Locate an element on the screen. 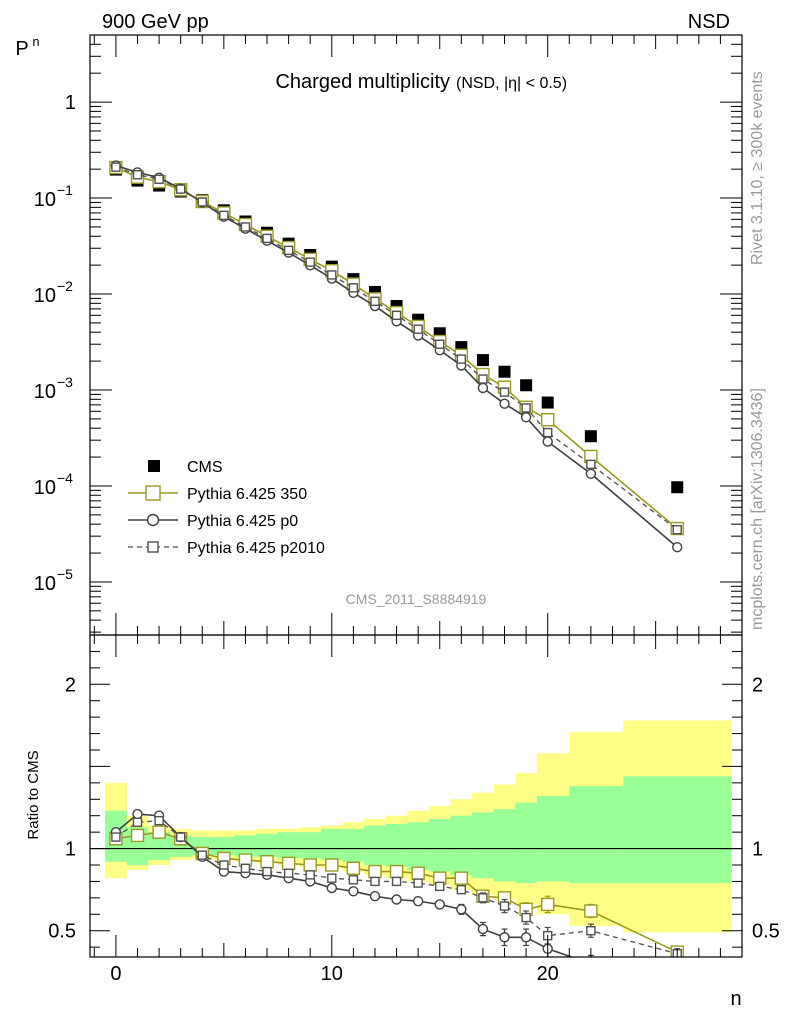 This screenshot has width=786, height=1024. legend-label-pythia-6-425-350: Pythia 6.425 350 is located at coordinates (247, 494).